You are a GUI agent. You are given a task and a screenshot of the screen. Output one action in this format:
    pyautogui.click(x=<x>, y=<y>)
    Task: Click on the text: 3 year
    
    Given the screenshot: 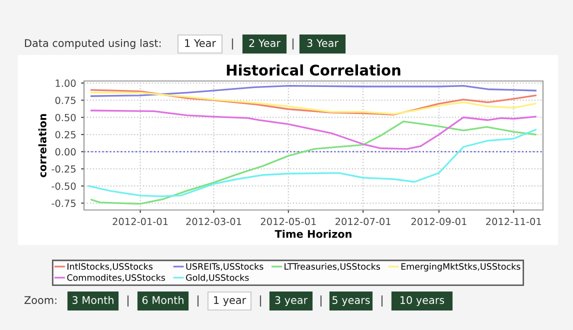 What is the action you would take?
    pyautogui.click(x=291, y=301)
    